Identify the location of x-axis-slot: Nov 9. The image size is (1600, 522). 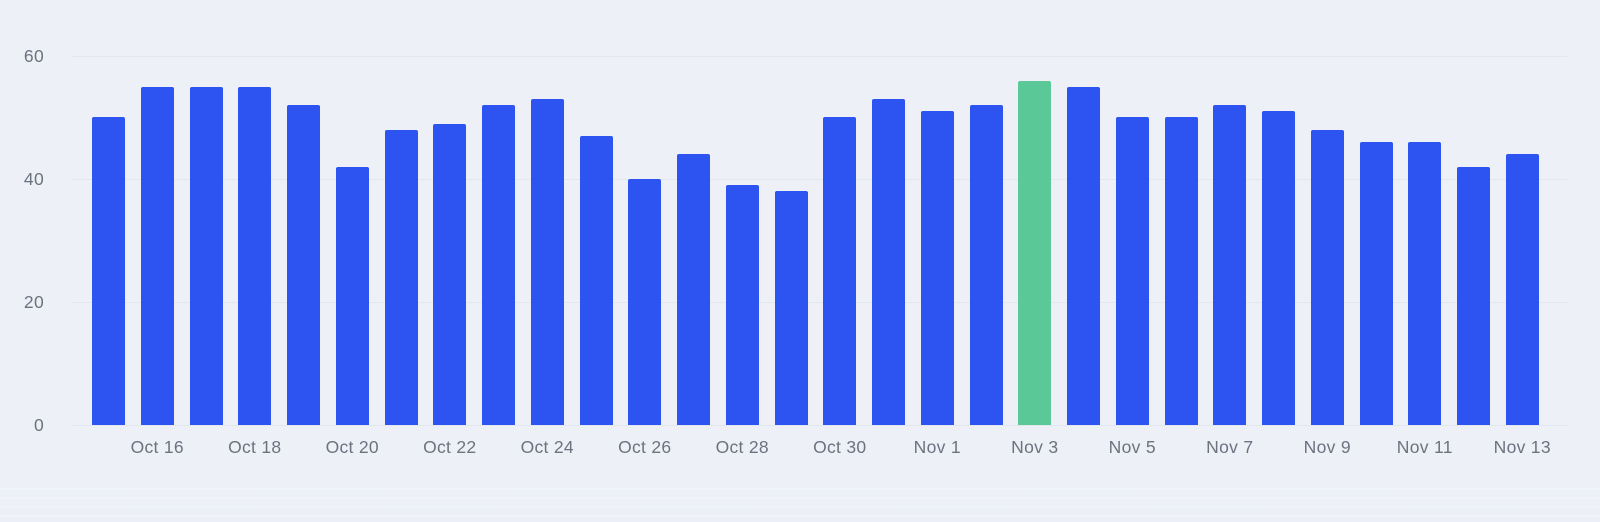
(1327, 447).